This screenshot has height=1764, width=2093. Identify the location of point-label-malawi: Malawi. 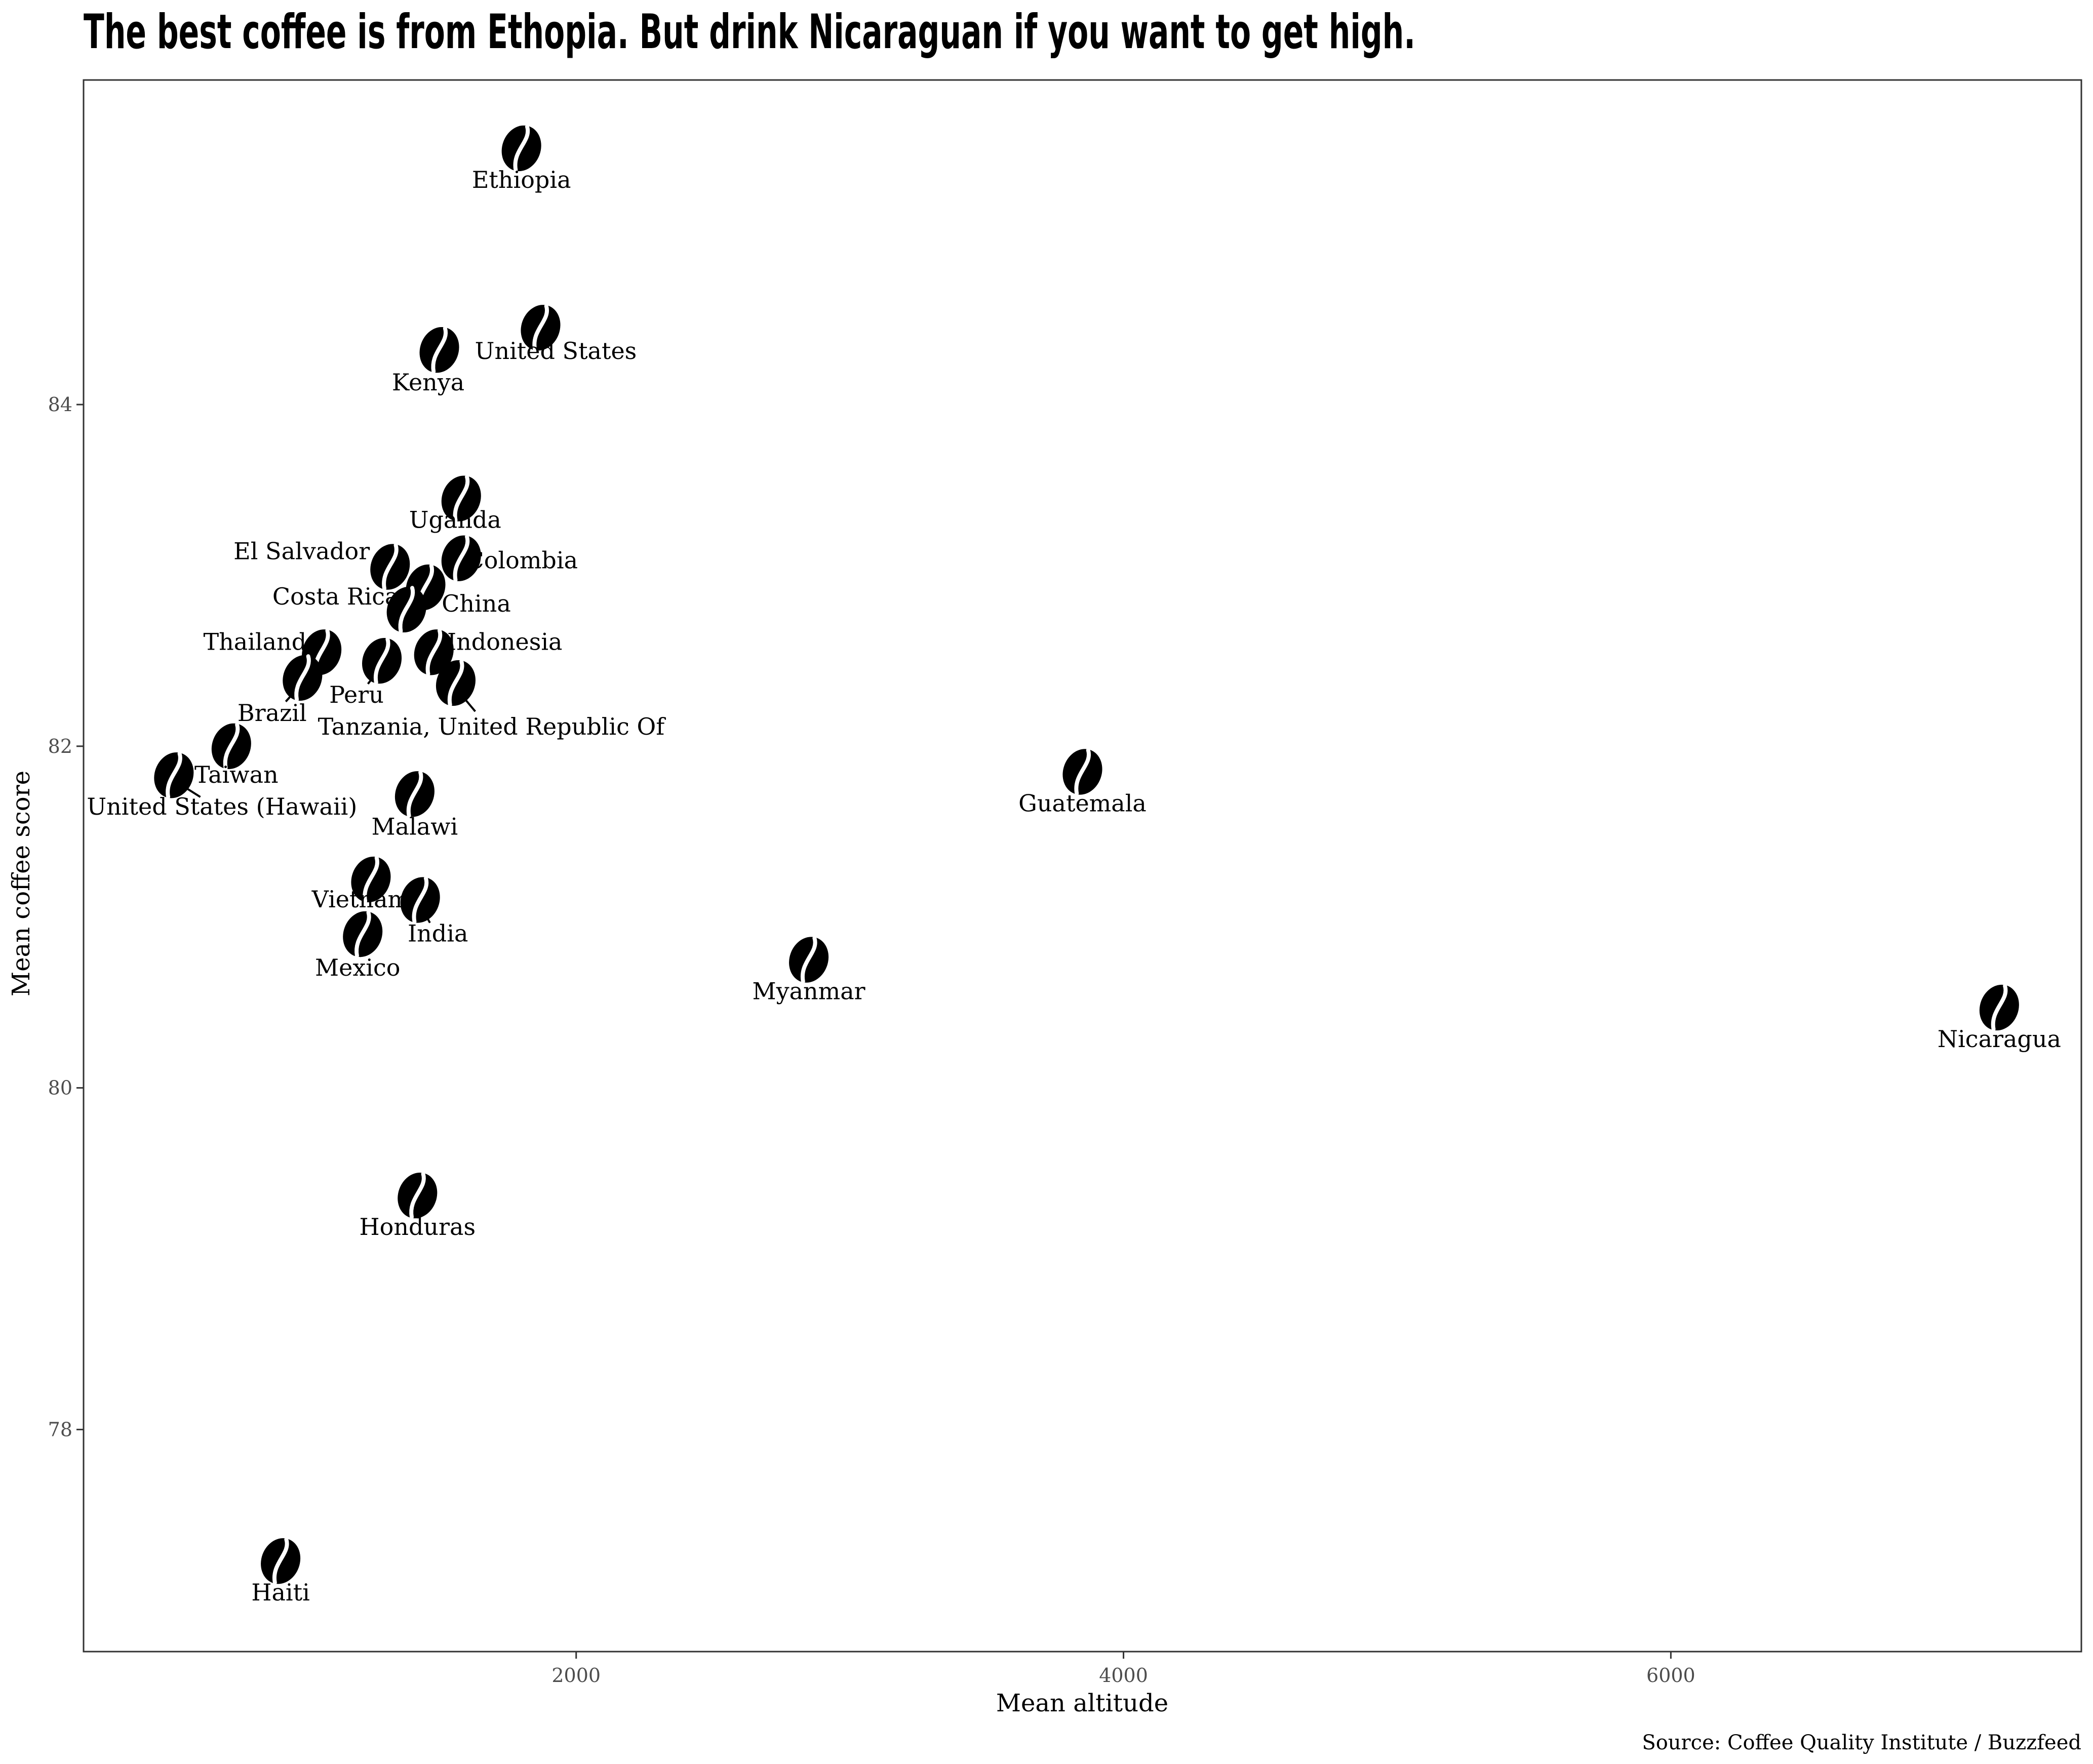
(415, 827).